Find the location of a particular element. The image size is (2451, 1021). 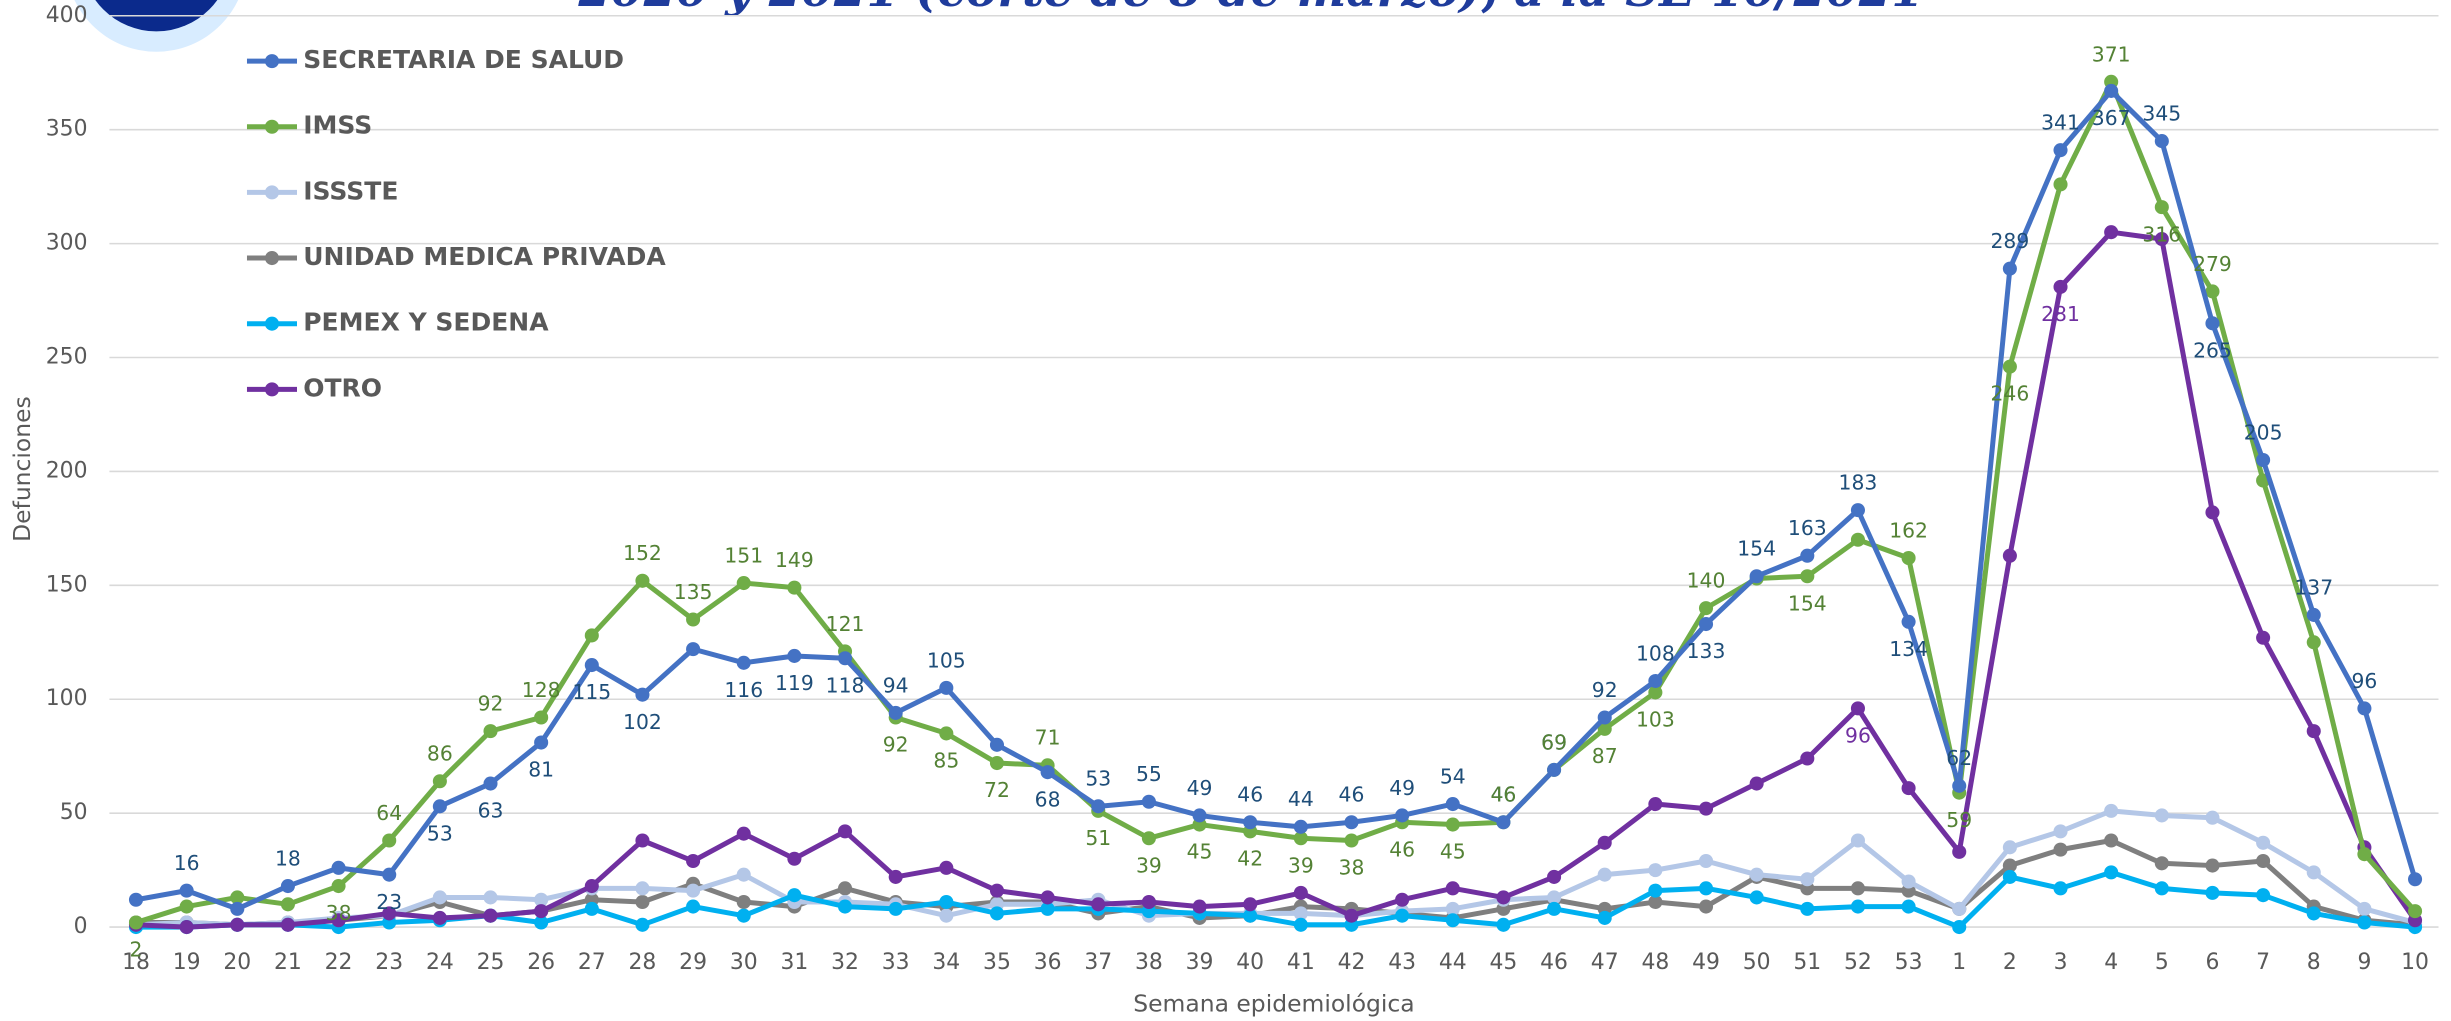

data-label: 103 is located at coordinates (1655, 720).